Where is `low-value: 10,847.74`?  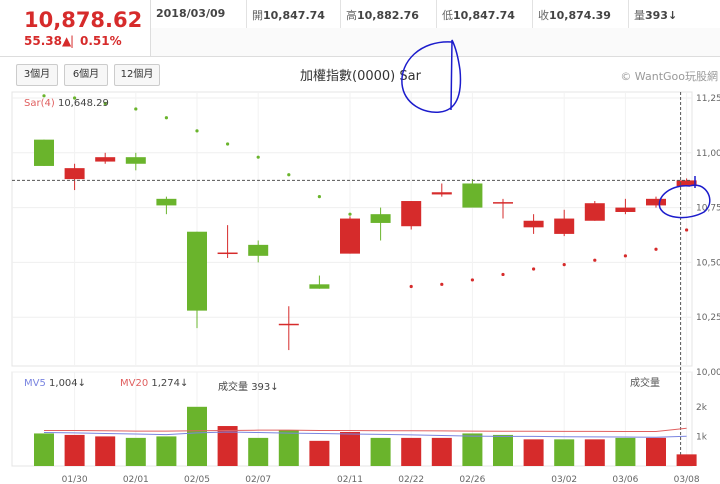
low-value: 10,847.74 is located at coordinates (484, 15).